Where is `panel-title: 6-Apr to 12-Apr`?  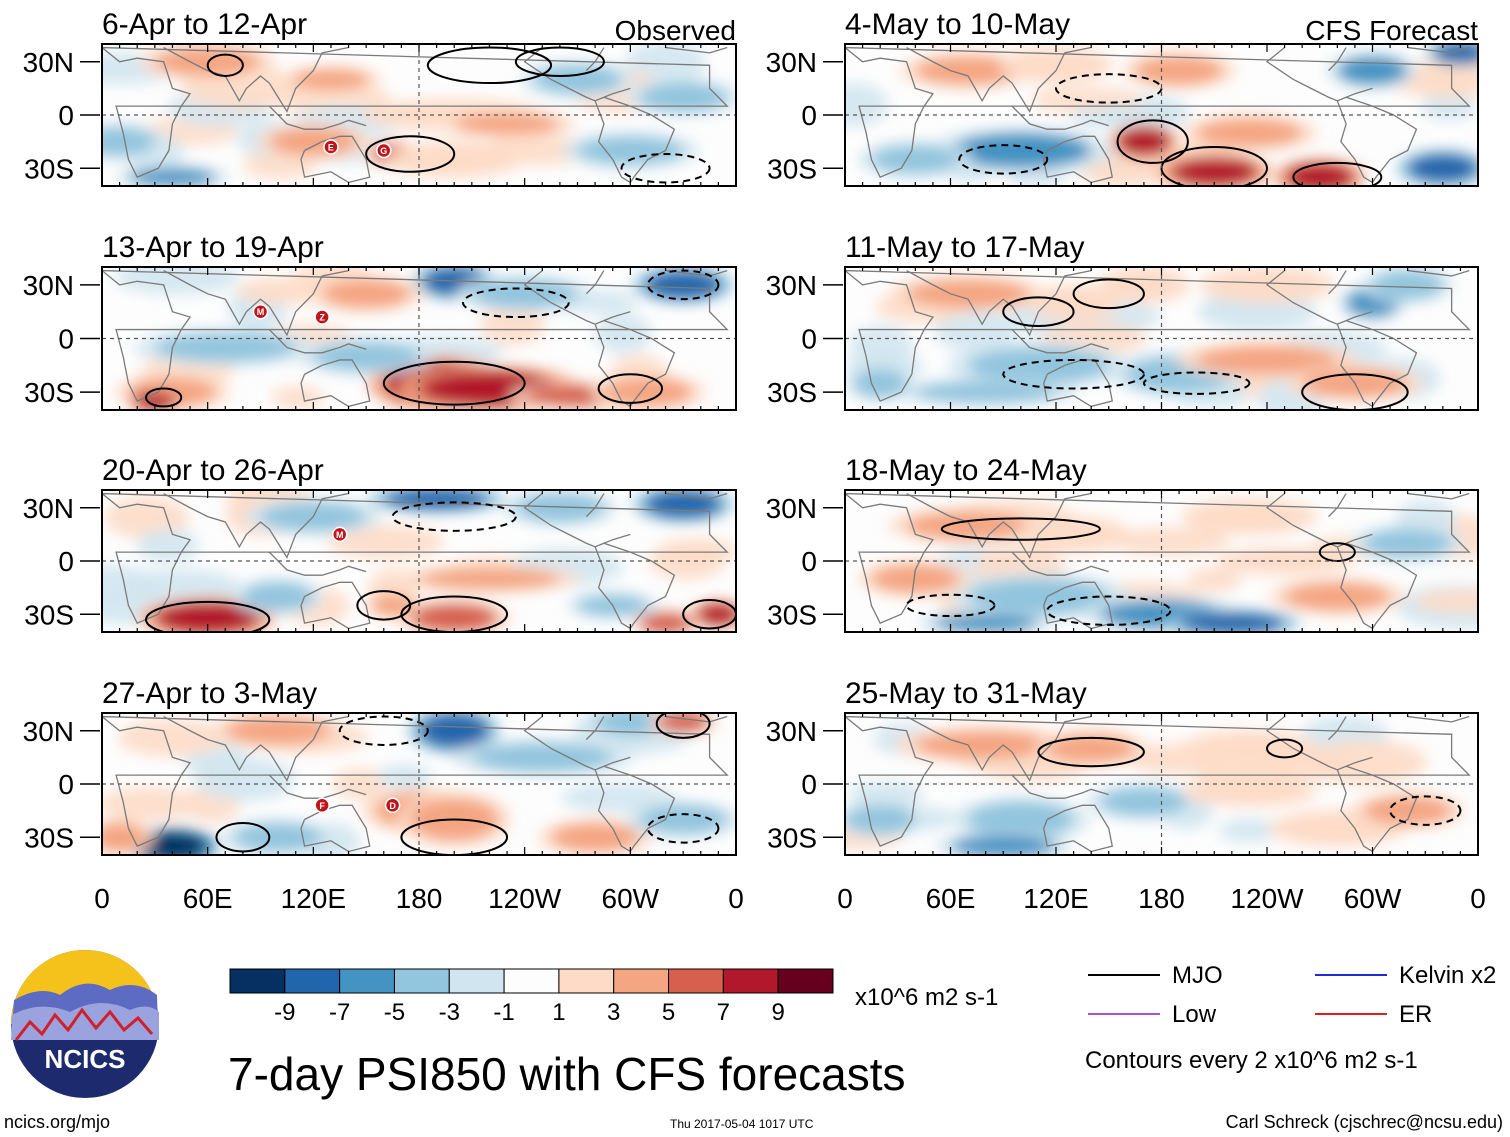 panel-title: 6-Apr to 12-Apr is located at coordinates (204, 24).